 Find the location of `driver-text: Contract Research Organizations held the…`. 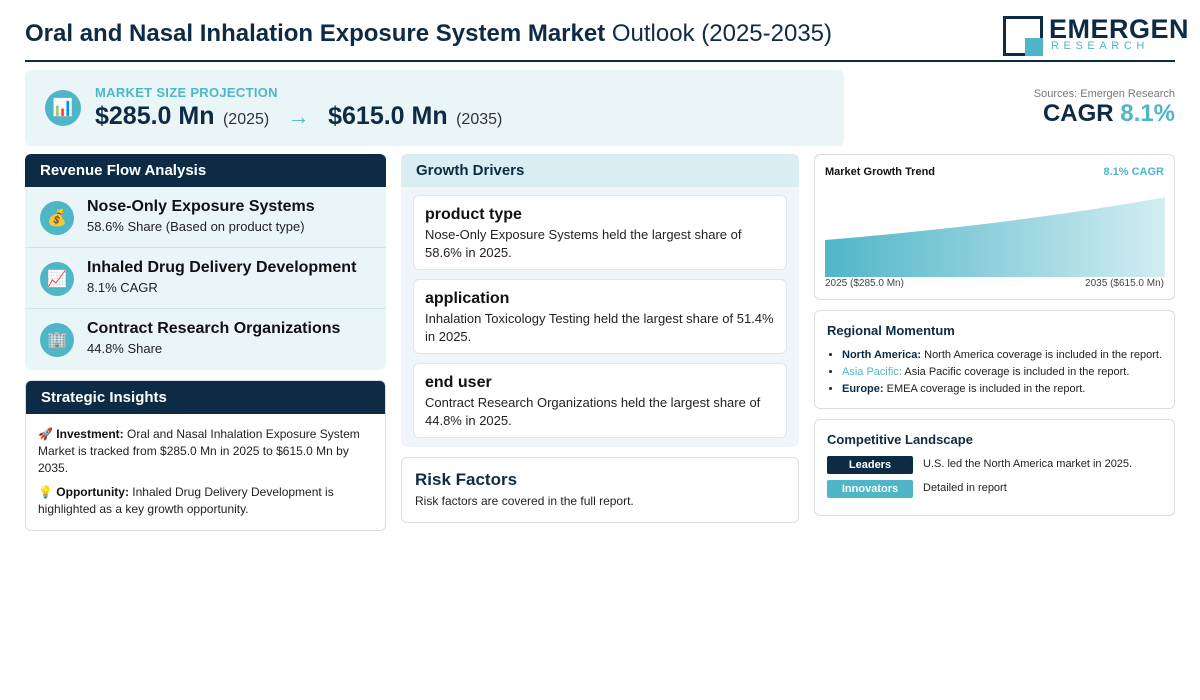

driver-text: Contract Research Organizations held the… is located at coordinates (593, 411).